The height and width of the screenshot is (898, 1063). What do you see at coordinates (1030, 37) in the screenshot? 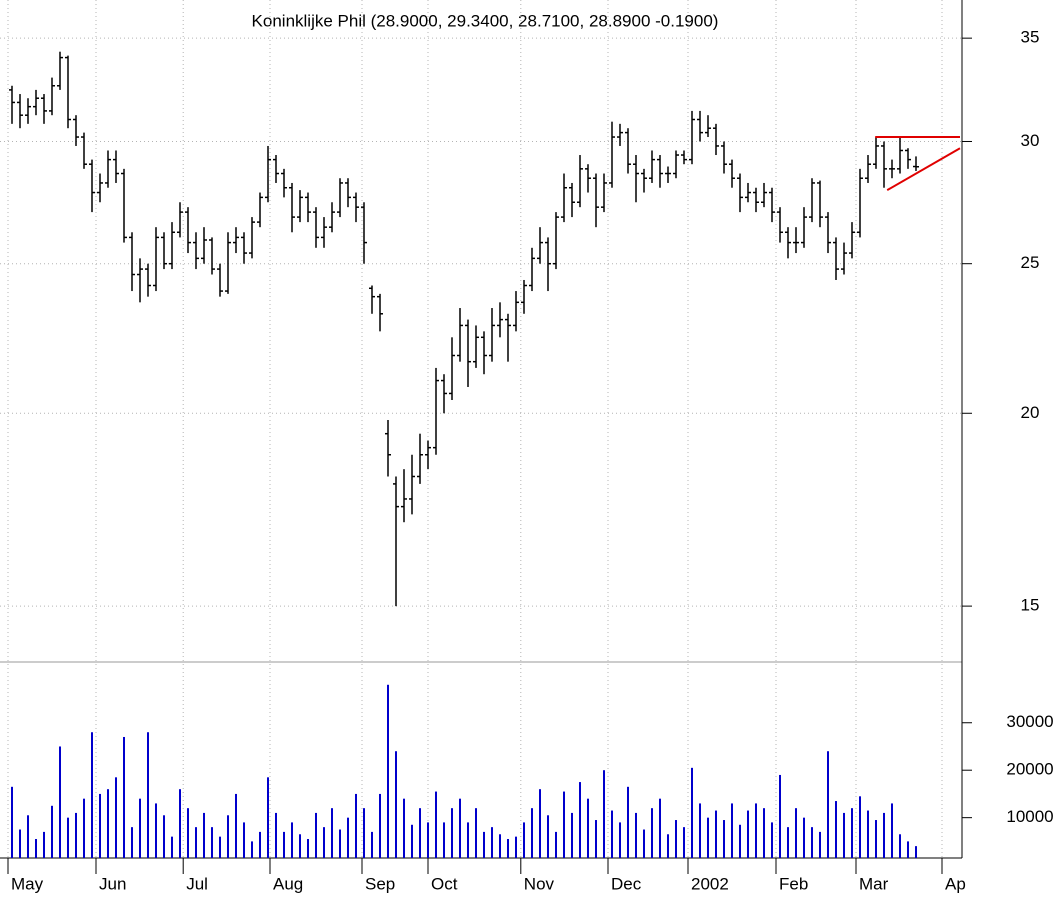
I see `y-tick-label: 35` at bounding box center [1030, 37].